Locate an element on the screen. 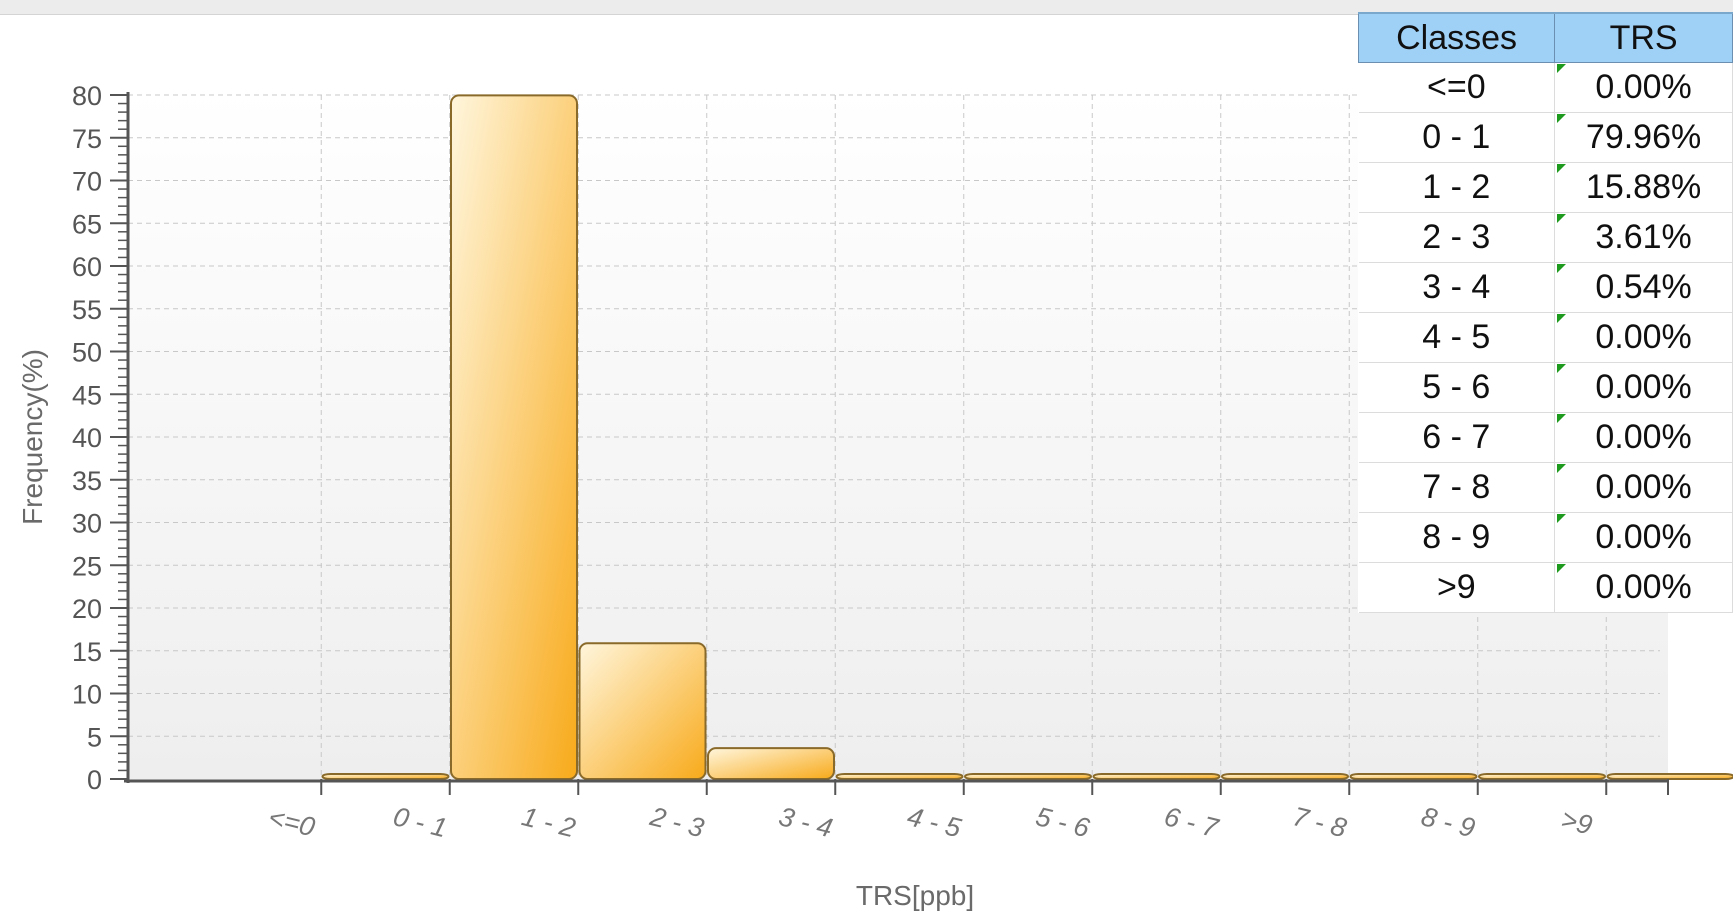 The height and width of the screenshot is (914, 1733). y-tick-label: 60 is located at coordinates (87, 267).